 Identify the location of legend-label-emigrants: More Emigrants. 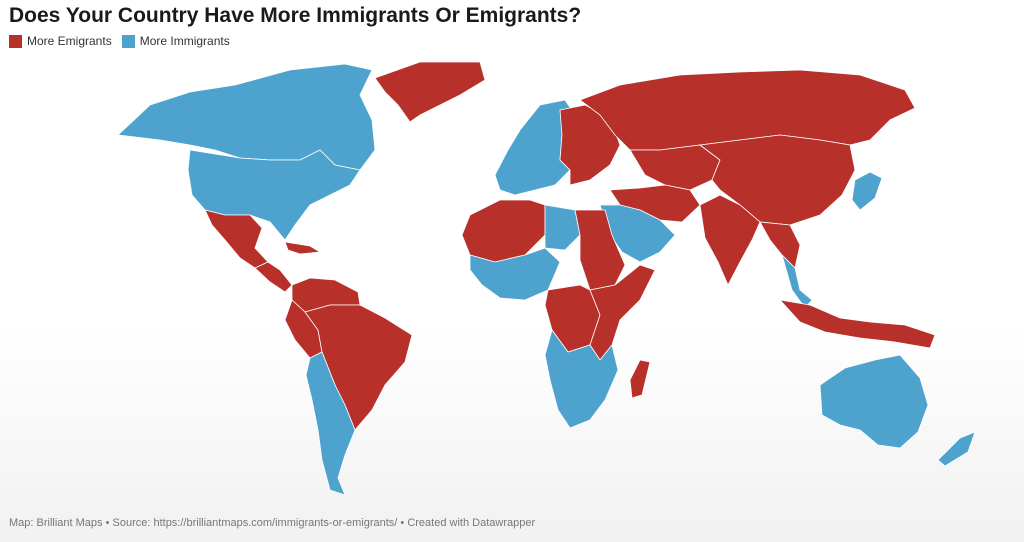
(69, 41).